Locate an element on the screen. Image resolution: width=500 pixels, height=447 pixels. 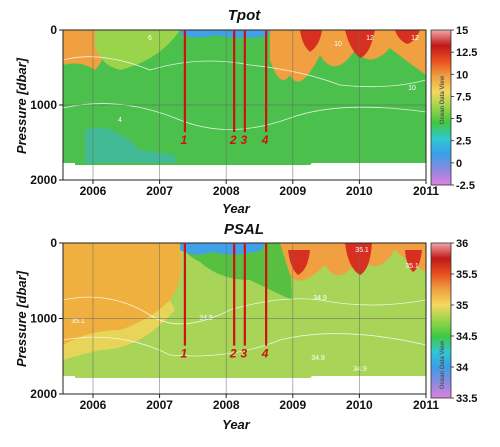
psal-colorbar: Ocean Data View 36 35.5 35 34.5 34 33.5 is located at coordinates (453, 321).